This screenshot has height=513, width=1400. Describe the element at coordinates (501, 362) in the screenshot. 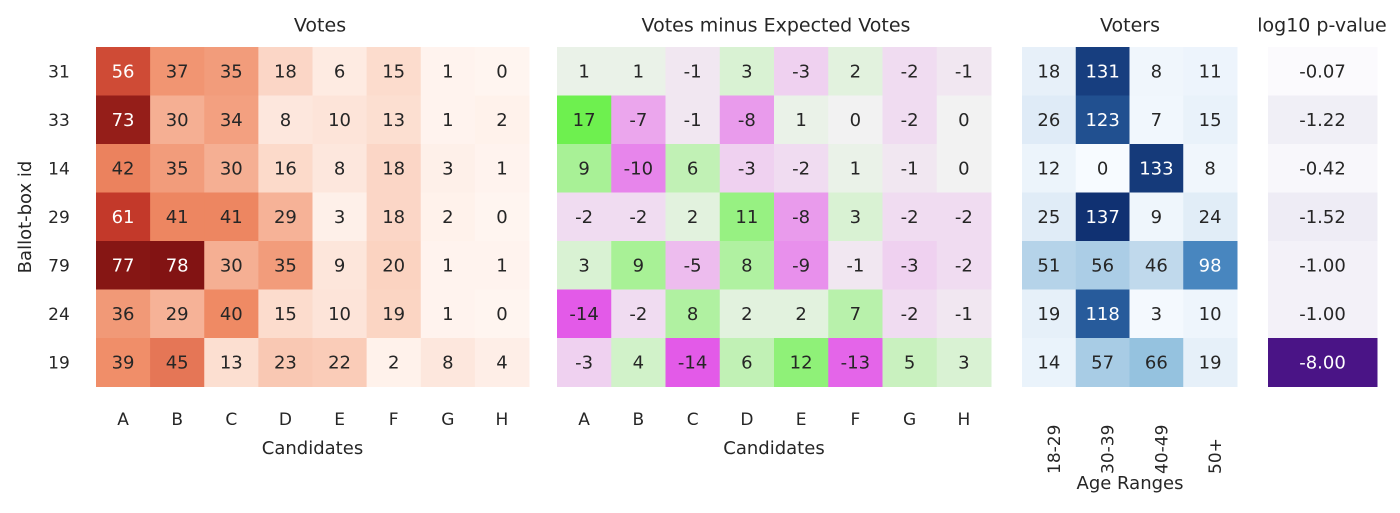

I see `cell-value-label: 4` at that location.